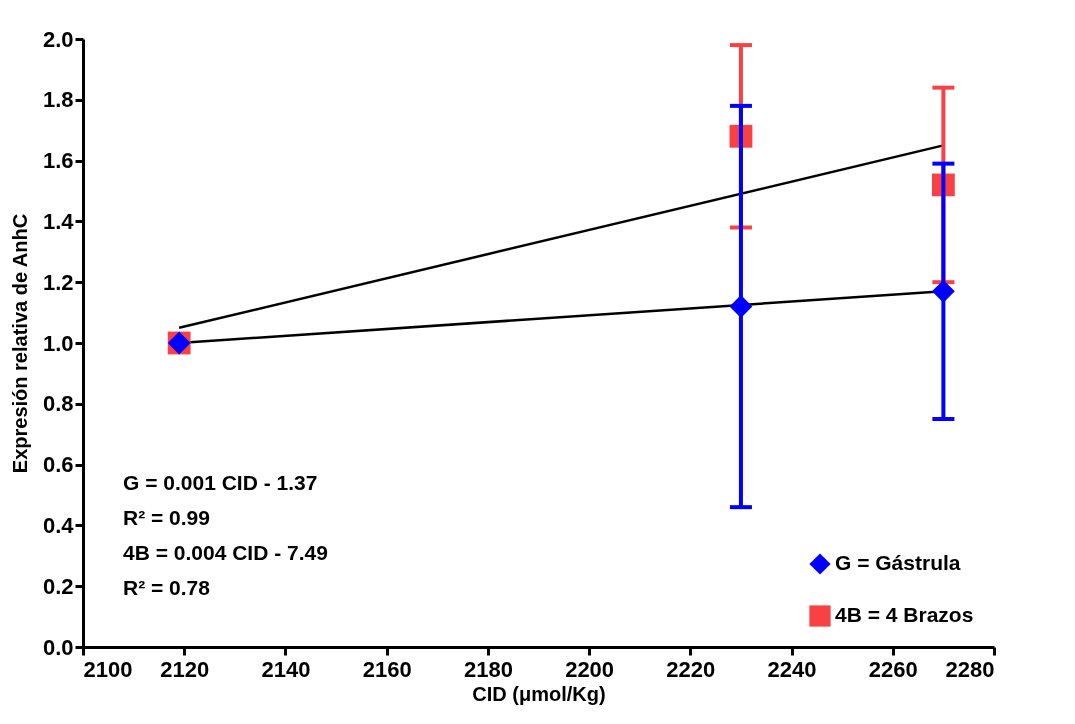  Describe the element at coordinates (691, 669) in the screenshot. I see `x-tick-label: 2220` at that location.